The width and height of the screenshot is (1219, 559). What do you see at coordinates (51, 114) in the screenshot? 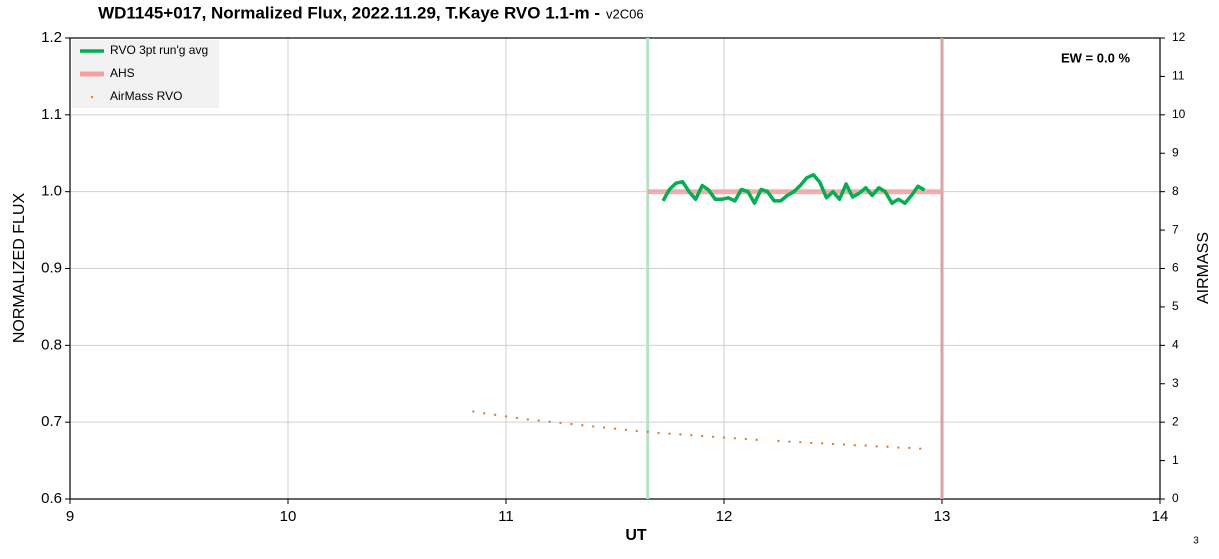
I see `y-tick-label: 1.1` at bounding box center [51, 114].